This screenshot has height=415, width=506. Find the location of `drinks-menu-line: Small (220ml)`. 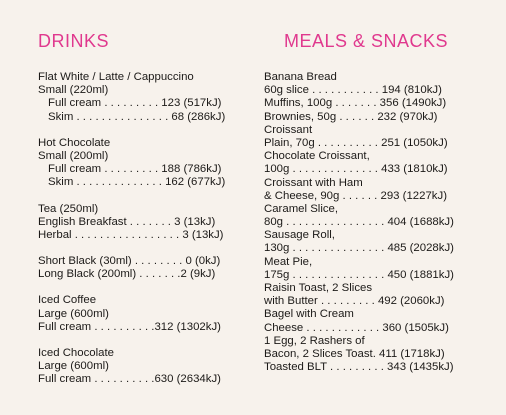

drinks-menu-line: Small (220ml) is located at coordinates (73, 90).